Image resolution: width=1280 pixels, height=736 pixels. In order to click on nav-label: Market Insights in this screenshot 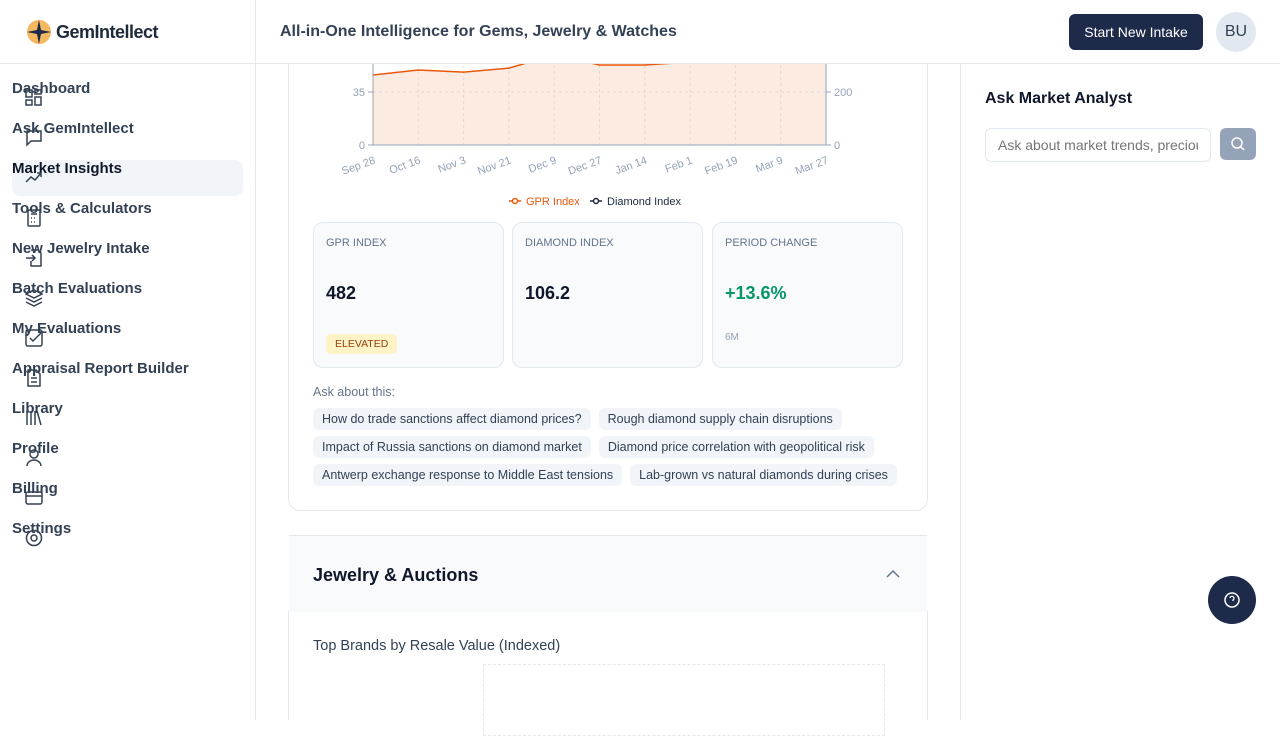, I will do `click(67, 168)`.